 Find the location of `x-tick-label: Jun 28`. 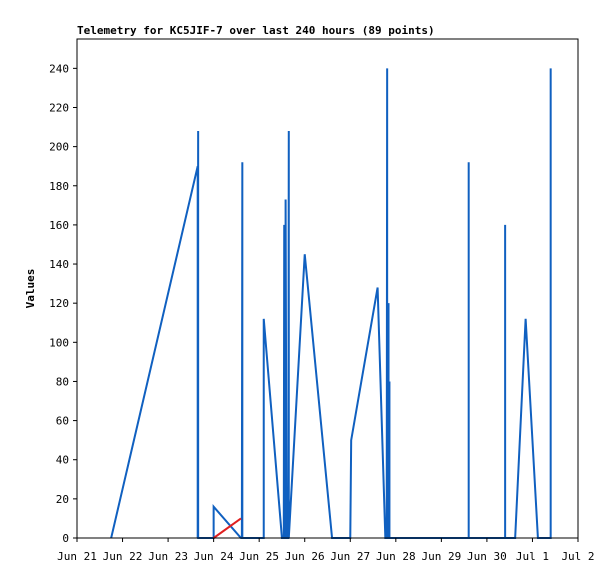

x-tick-label: Jun 28 is located at coordinates (396, 556).